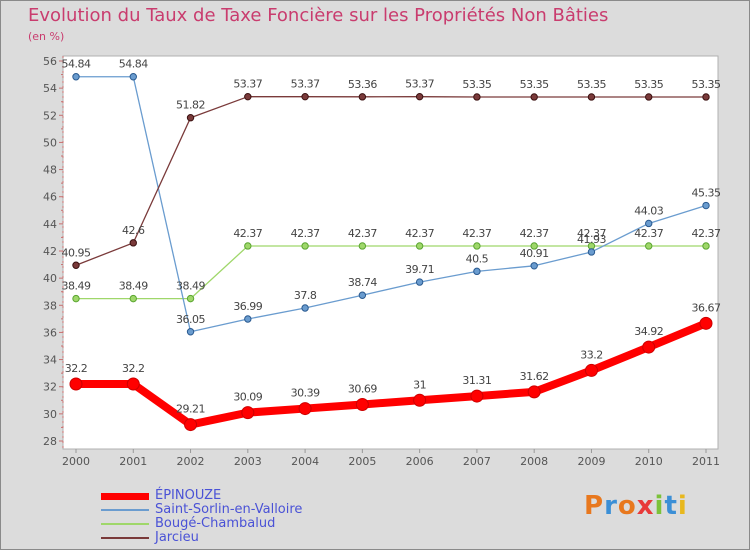 This screenshot has height=550, width=750. Describe the element at coordinates (247, 306) in the screenshot. I see `data-label: 36.99` at that location.